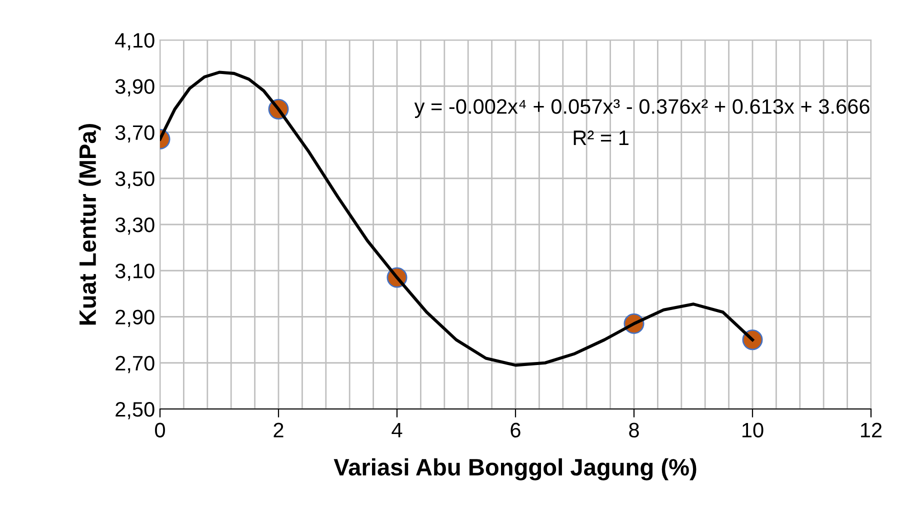 The height and width of the screenshot is (527, 908). What do you see at coordinates (160, 430) in the screenshot?
I see `x-tick-label: 0` at bounding box center [160, 430].